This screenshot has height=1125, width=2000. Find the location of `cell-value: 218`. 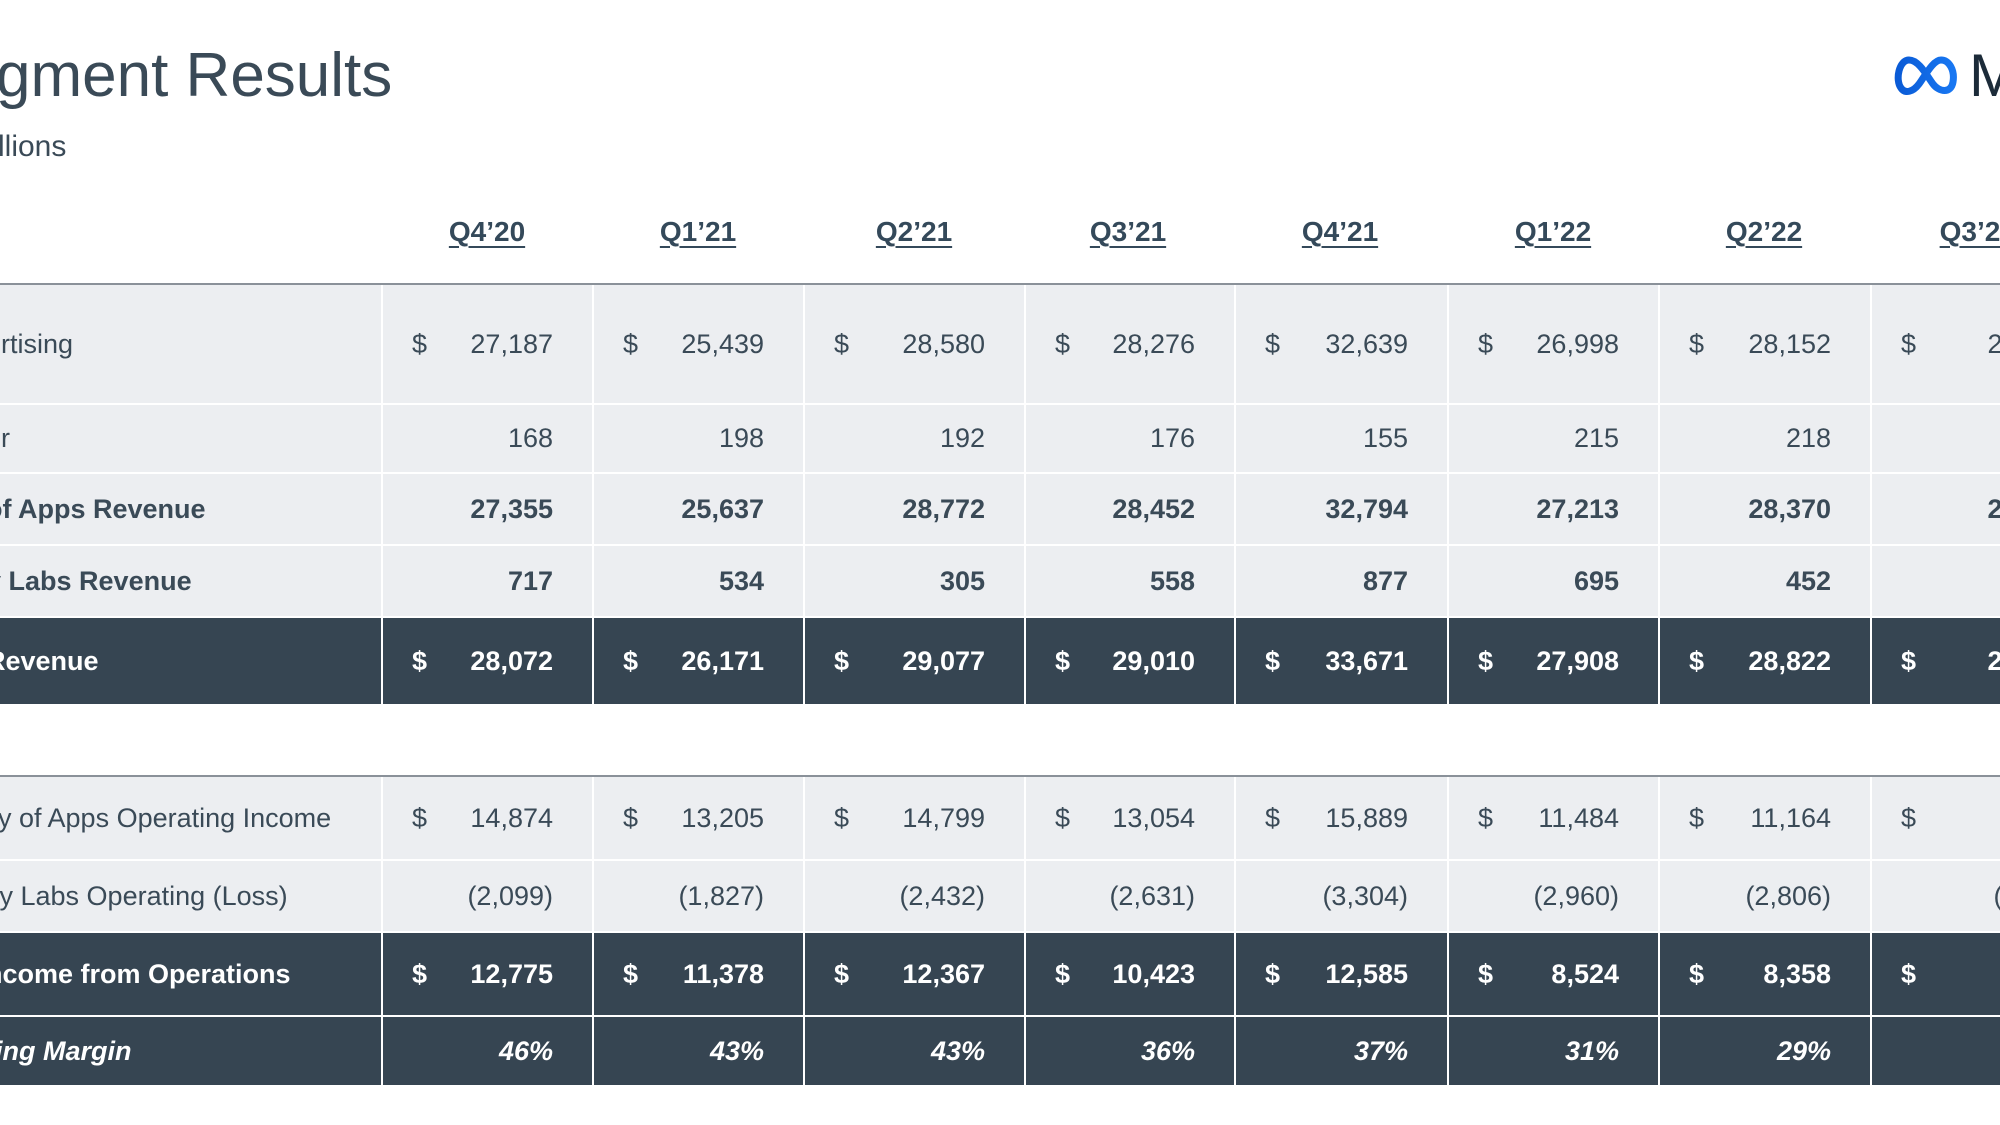

cell-value: 218 is located at coordinates (1808, 438).